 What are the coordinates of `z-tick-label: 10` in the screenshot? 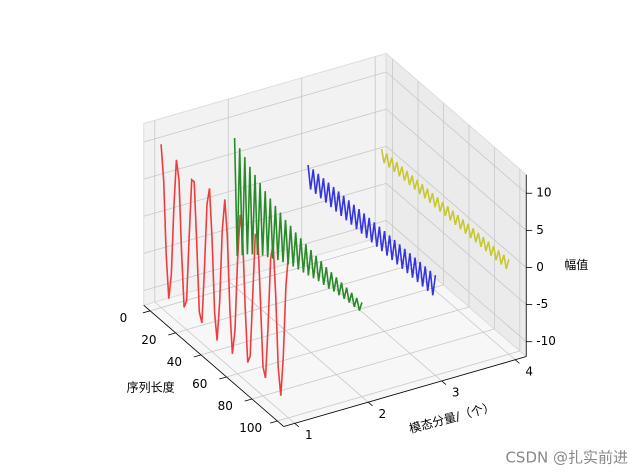 It's located at (543, 193).